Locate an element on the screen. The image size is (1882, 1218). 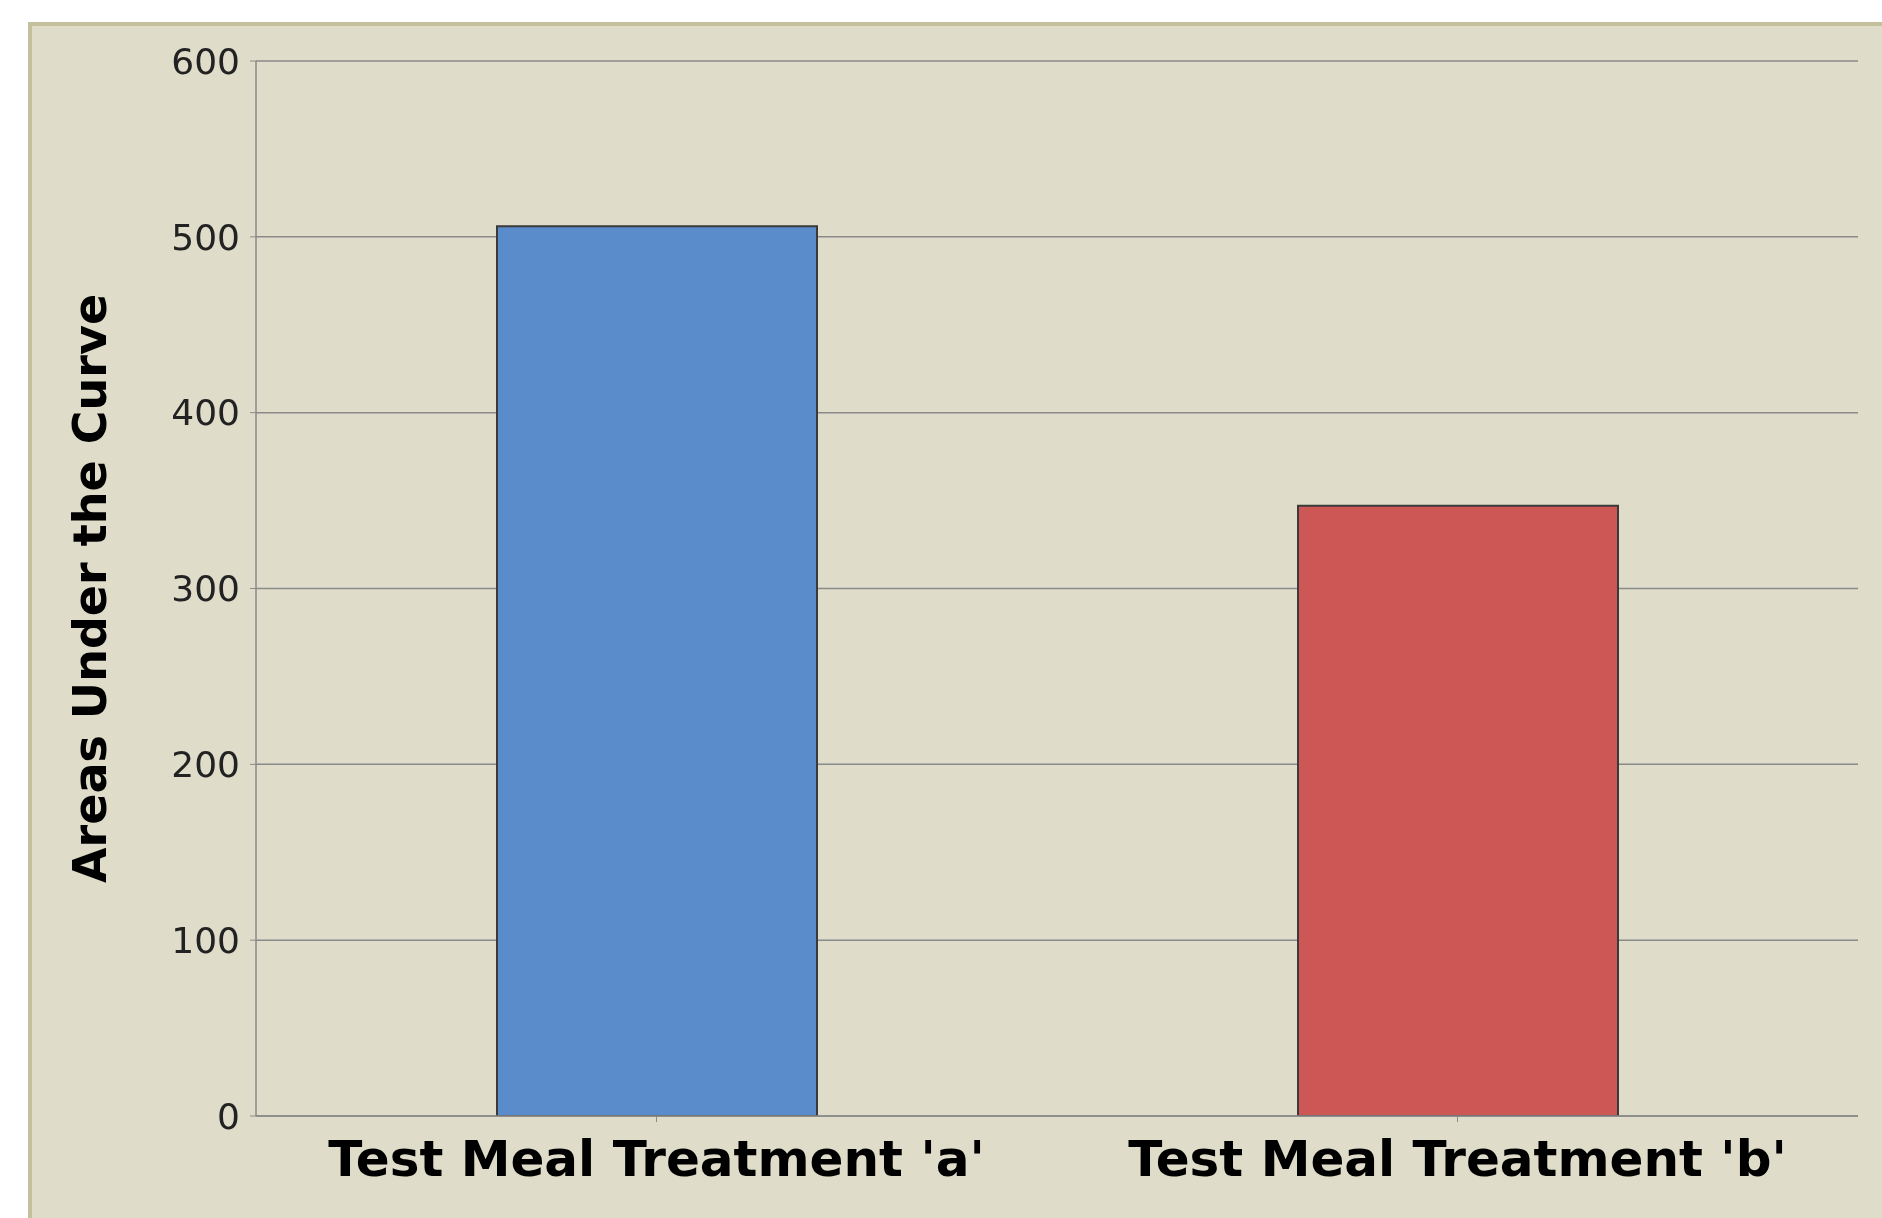
x-tick-label: Test Meal Treatment 'a' is located at coordinates (656, 1158).